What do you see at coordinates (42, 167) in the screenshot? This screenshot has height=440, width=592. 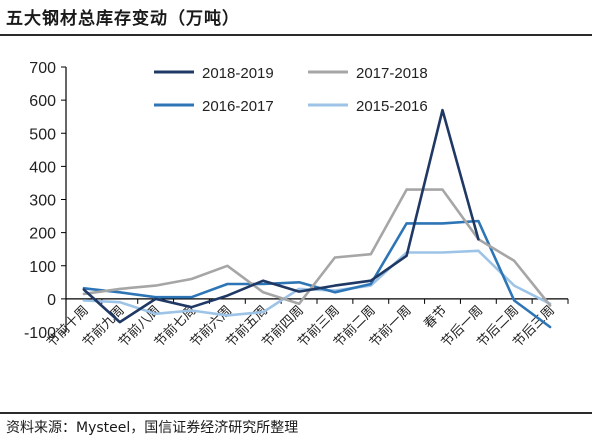 I see `y-tick-label: 400` at bounding box center [42, 167].